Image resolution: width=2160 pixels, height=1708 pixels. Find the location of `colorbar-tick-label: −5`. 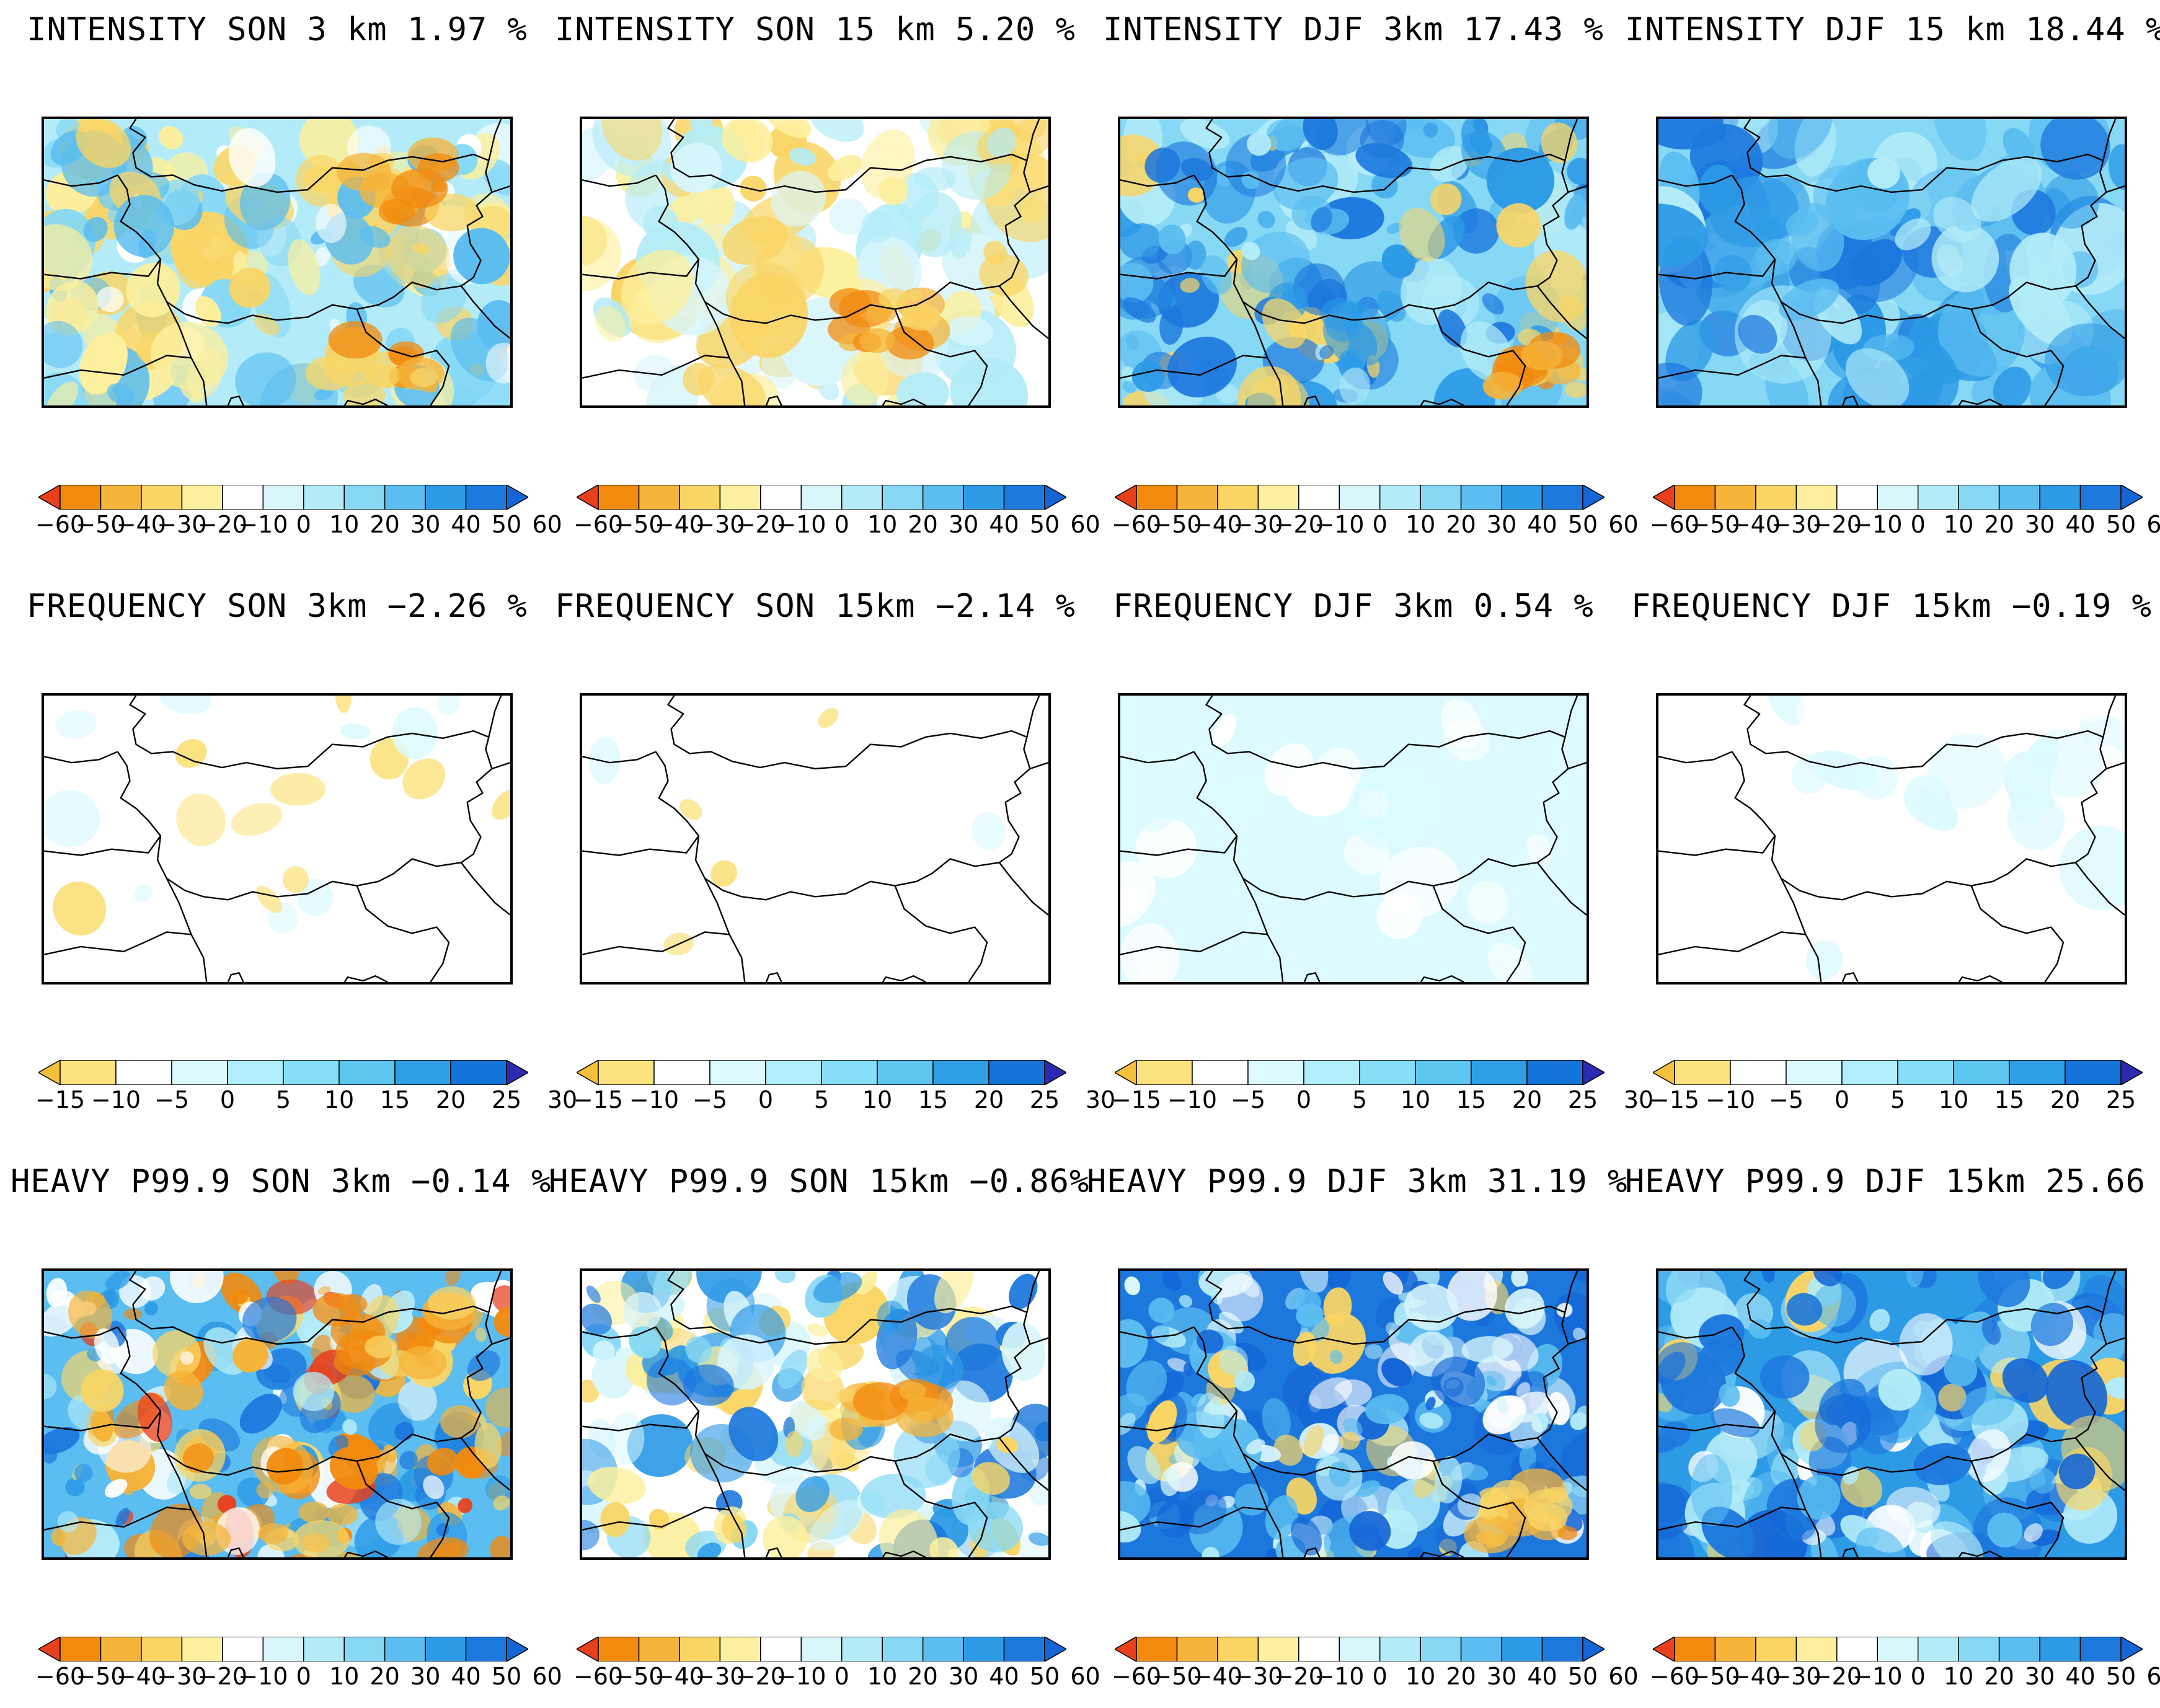

colorbar-tick-label: −5 is located at coordinates (172, 1099).